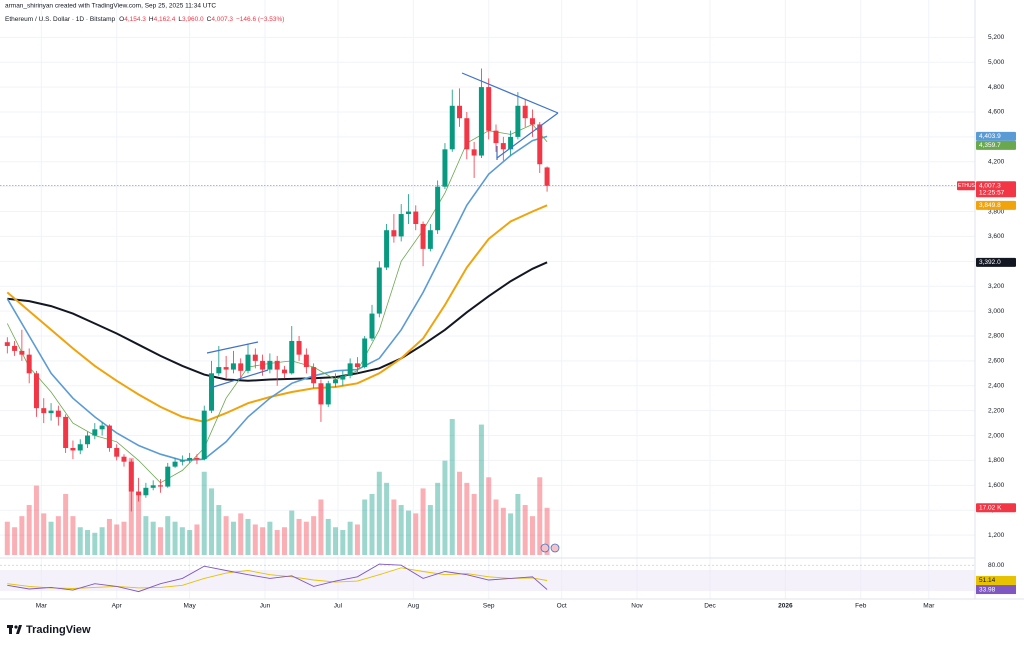  I want to click on x-tick-label: Apr, so click(117, 606).